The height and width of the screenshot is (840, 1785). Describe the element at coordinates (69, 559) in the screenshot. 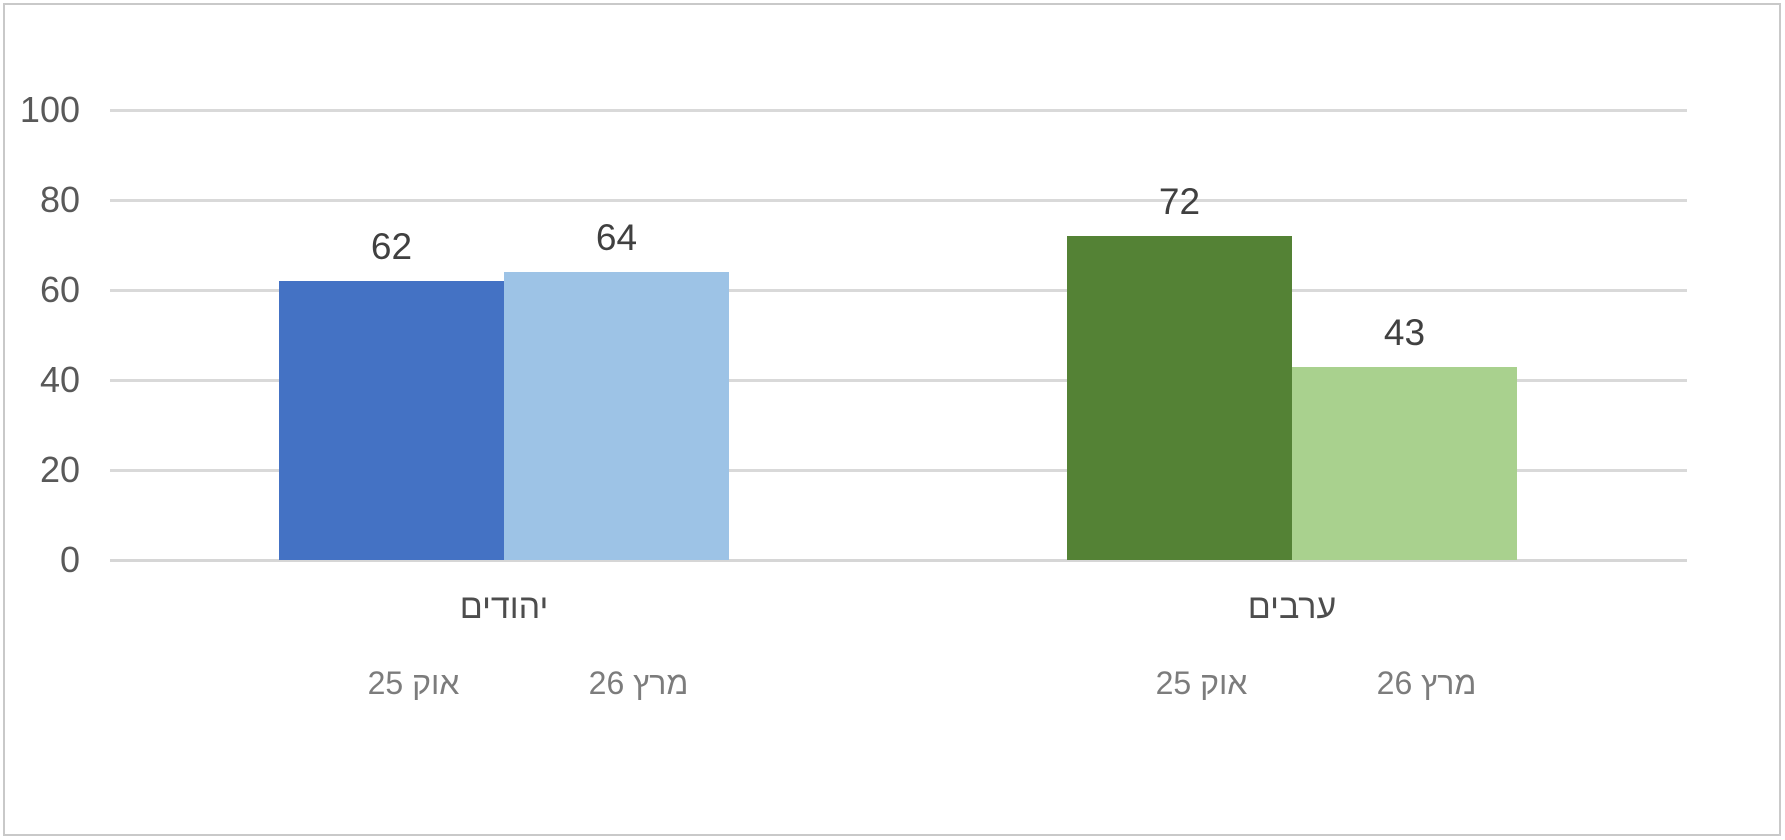

I see `y-tick-label: 0` at that location.